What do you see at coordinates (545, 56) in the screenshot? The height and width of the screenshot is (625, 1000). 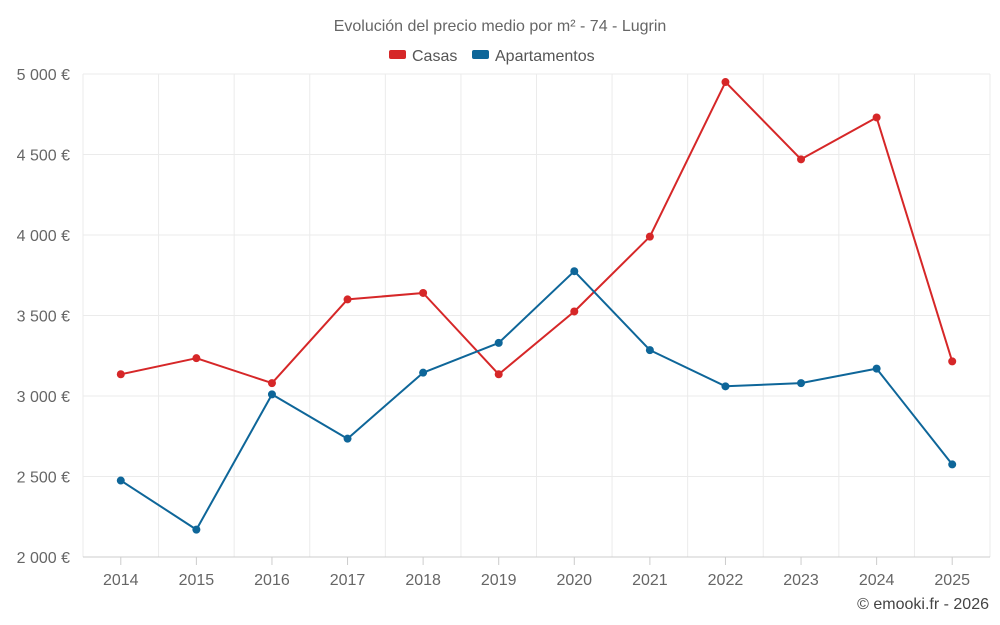 I see `legend-label-apartamentos: Apartamentos` at bounding box center [545, 56].